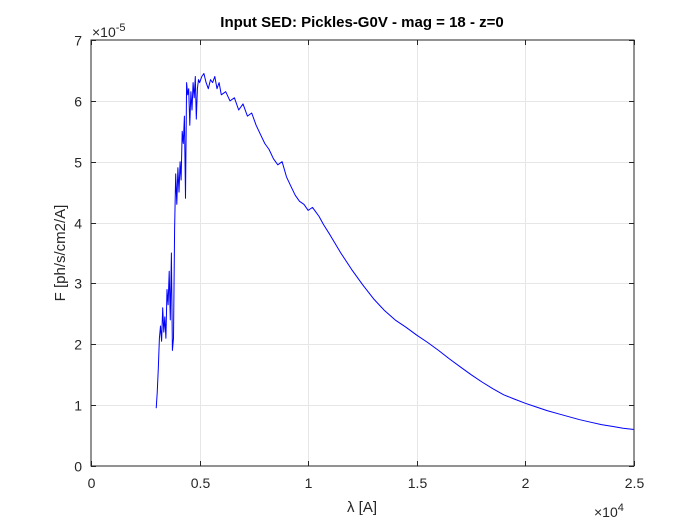  Describe the element at coordinates (92, 483) in the screenshot. I see `x-tick-label: 0` at that location.